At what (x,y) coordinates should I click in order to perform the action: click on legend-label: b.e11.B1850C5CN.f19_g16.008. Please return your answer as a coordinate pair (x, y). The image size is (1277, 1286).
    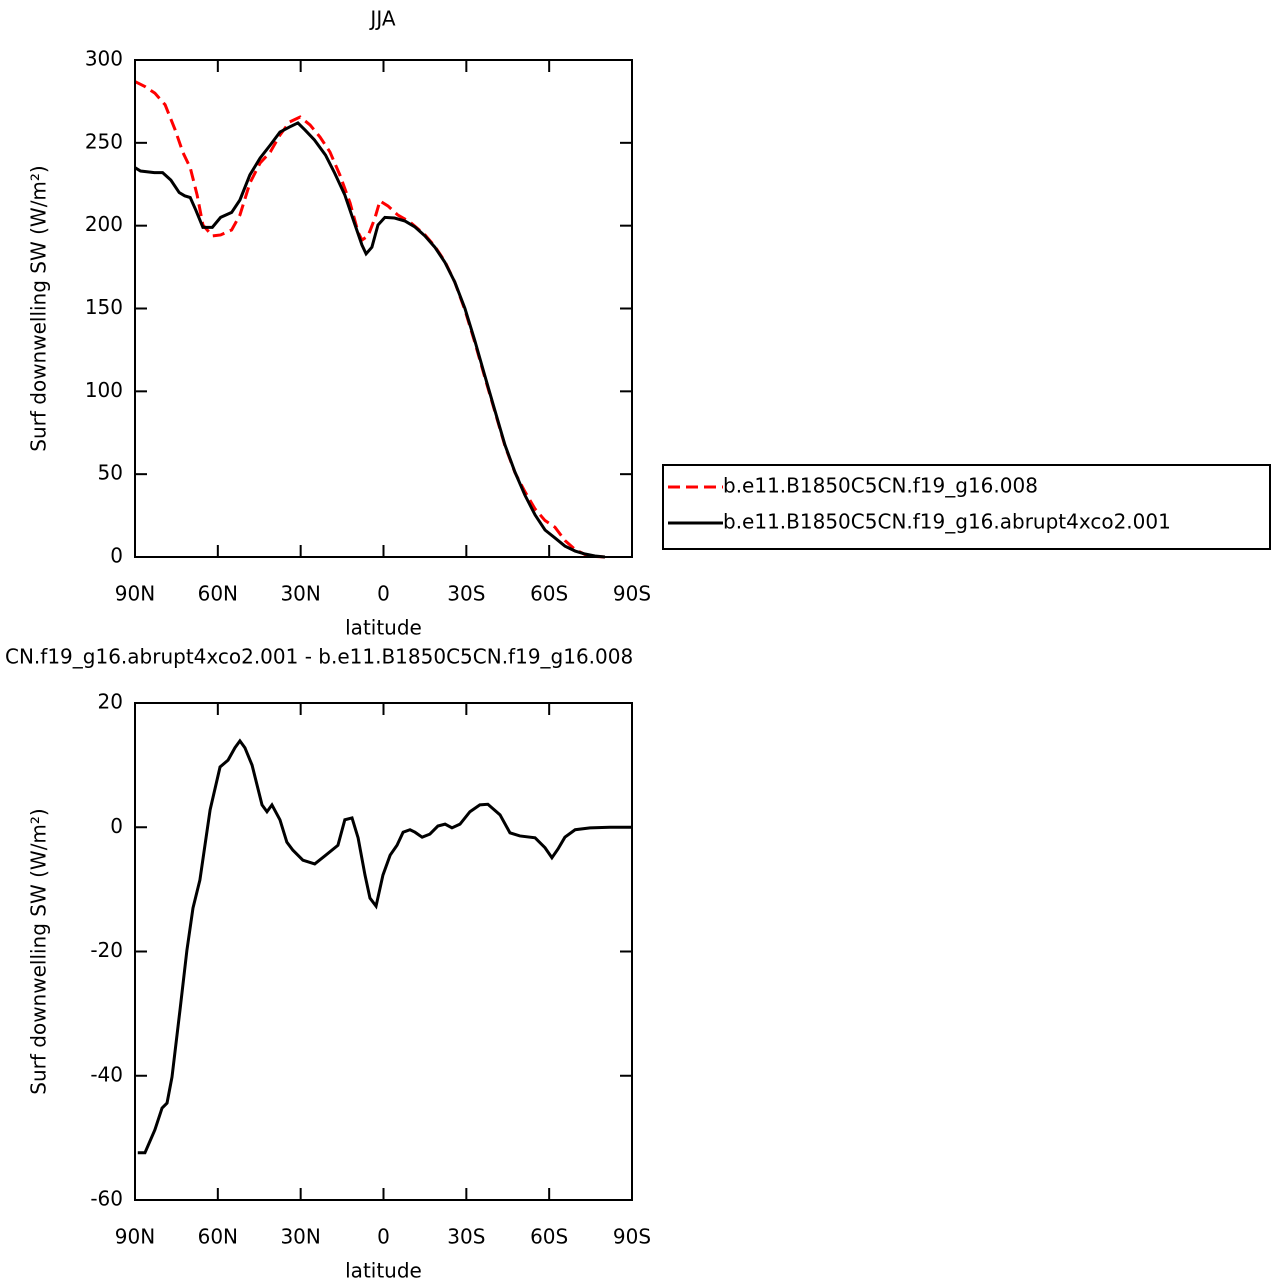
    Looking at the image, I should click on (880, 486).